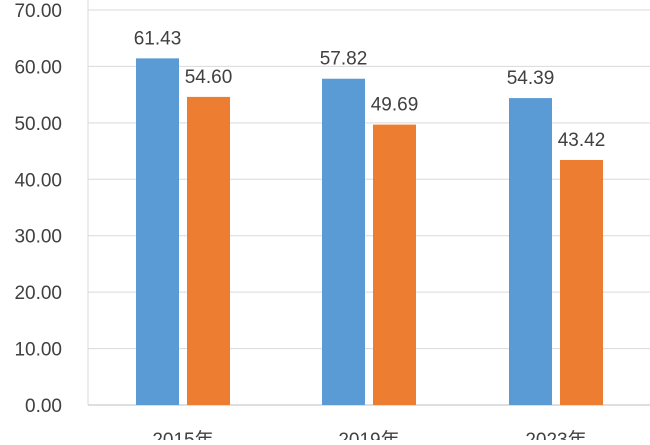 The height and width of the screenshot is (445, 650). Describe the element at coordinates (38, 350) in the screenshot. I see `y-tick-label: 10.00` at that location.